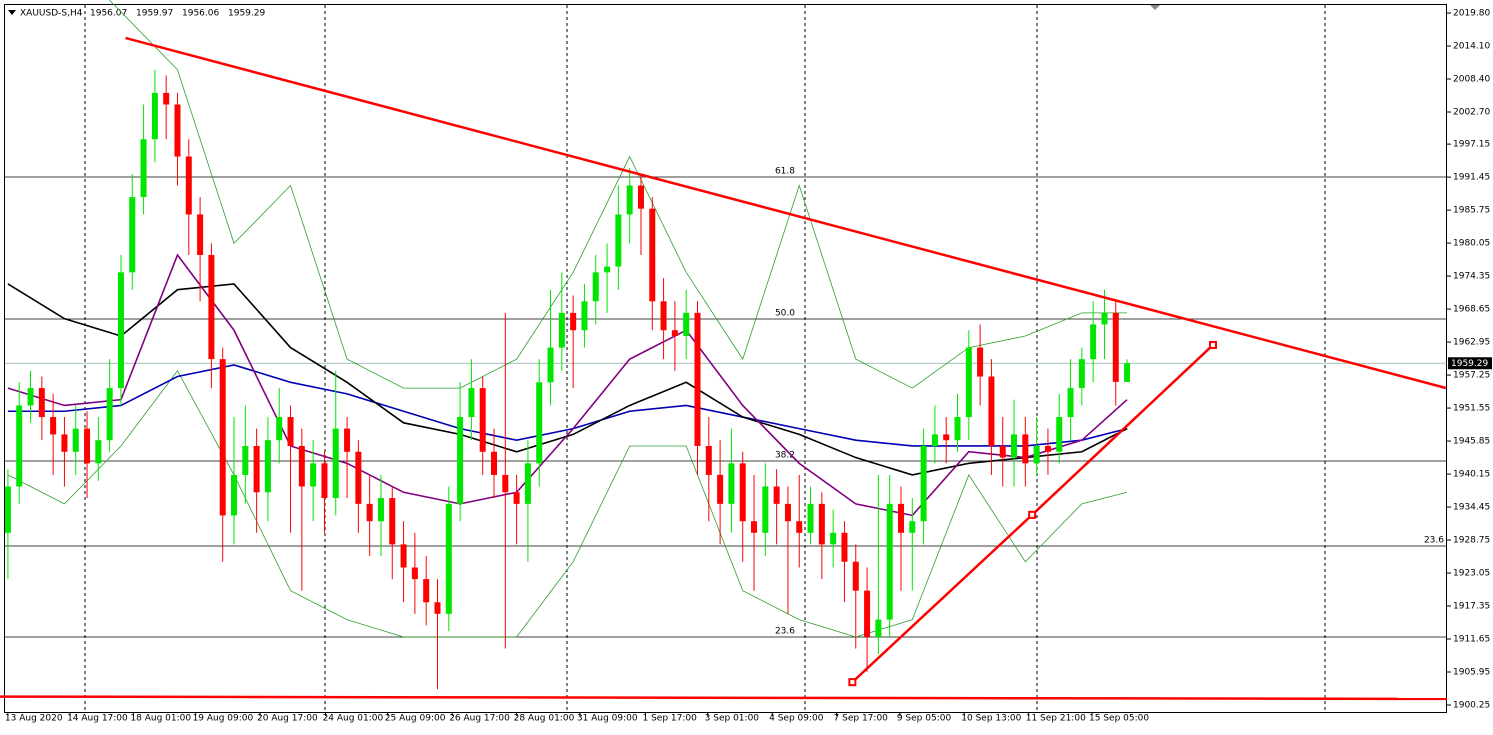 This screenshot has height=735, width=1493. Describe the element at coordinates (785, 313) in the screenshot. I see `fibo-label: 50.0` at that location.